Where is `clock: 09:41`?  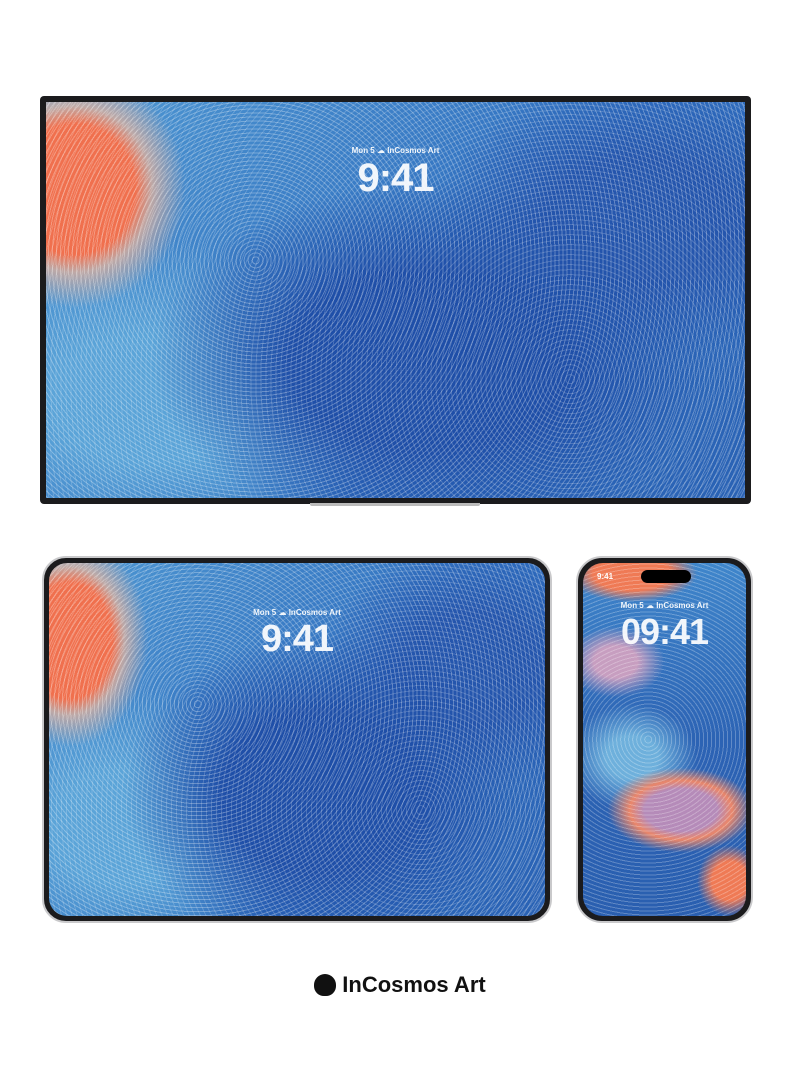 clock: 09:41 is located at coordinates (664, 631).